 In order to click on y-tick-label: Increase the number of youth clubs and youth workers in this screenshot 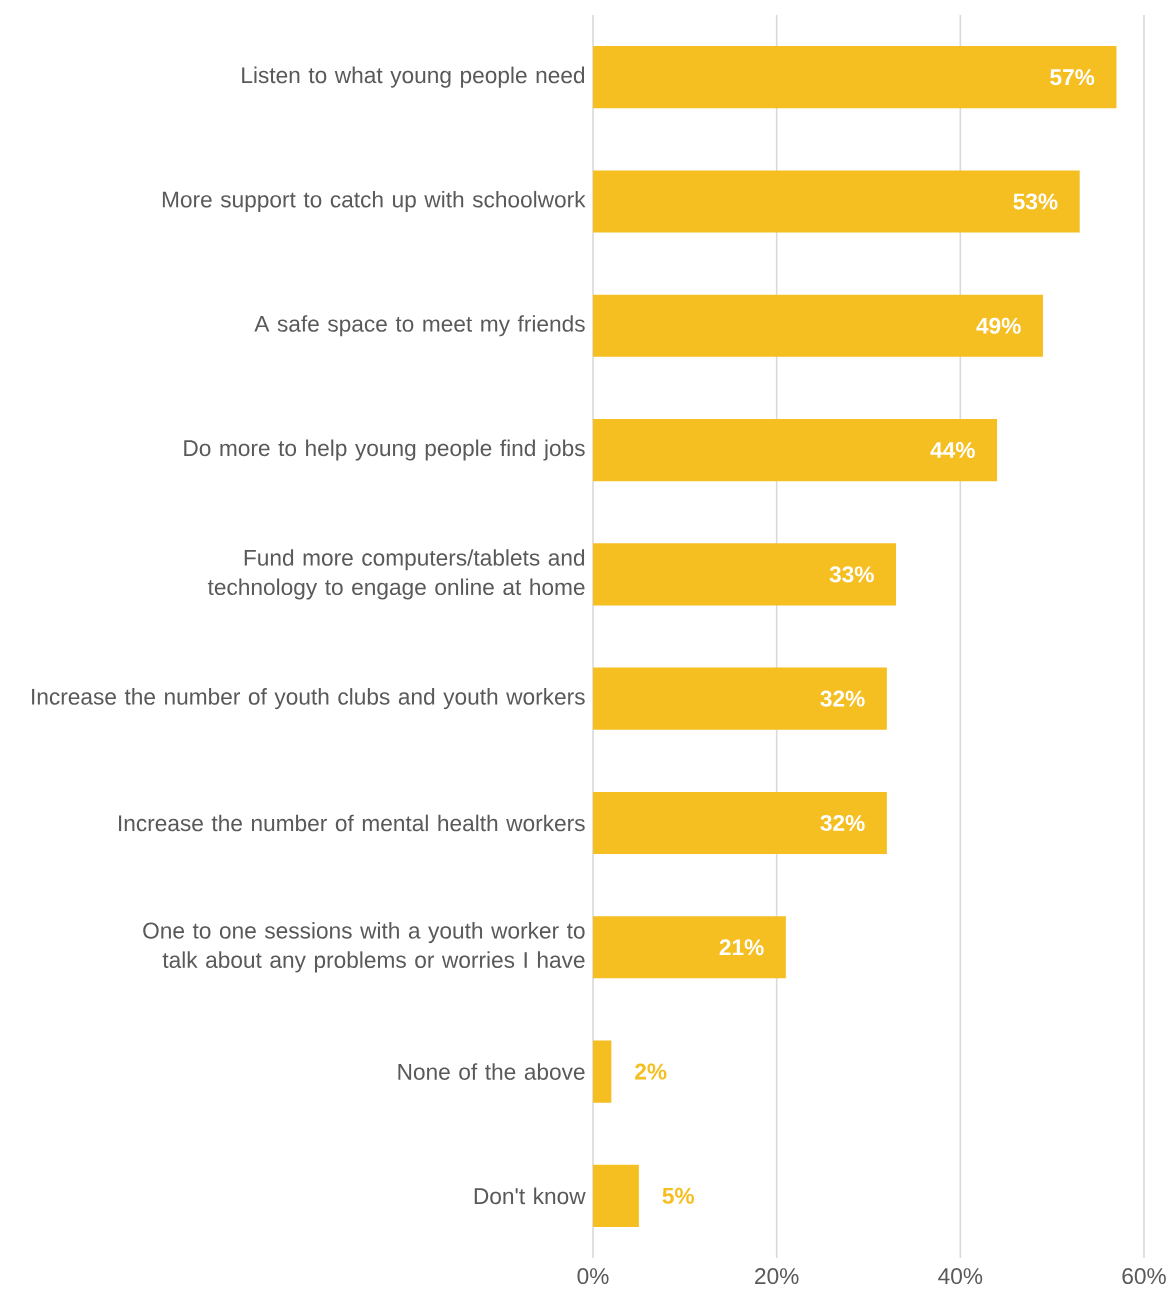, I will do `click(308, 699)`.